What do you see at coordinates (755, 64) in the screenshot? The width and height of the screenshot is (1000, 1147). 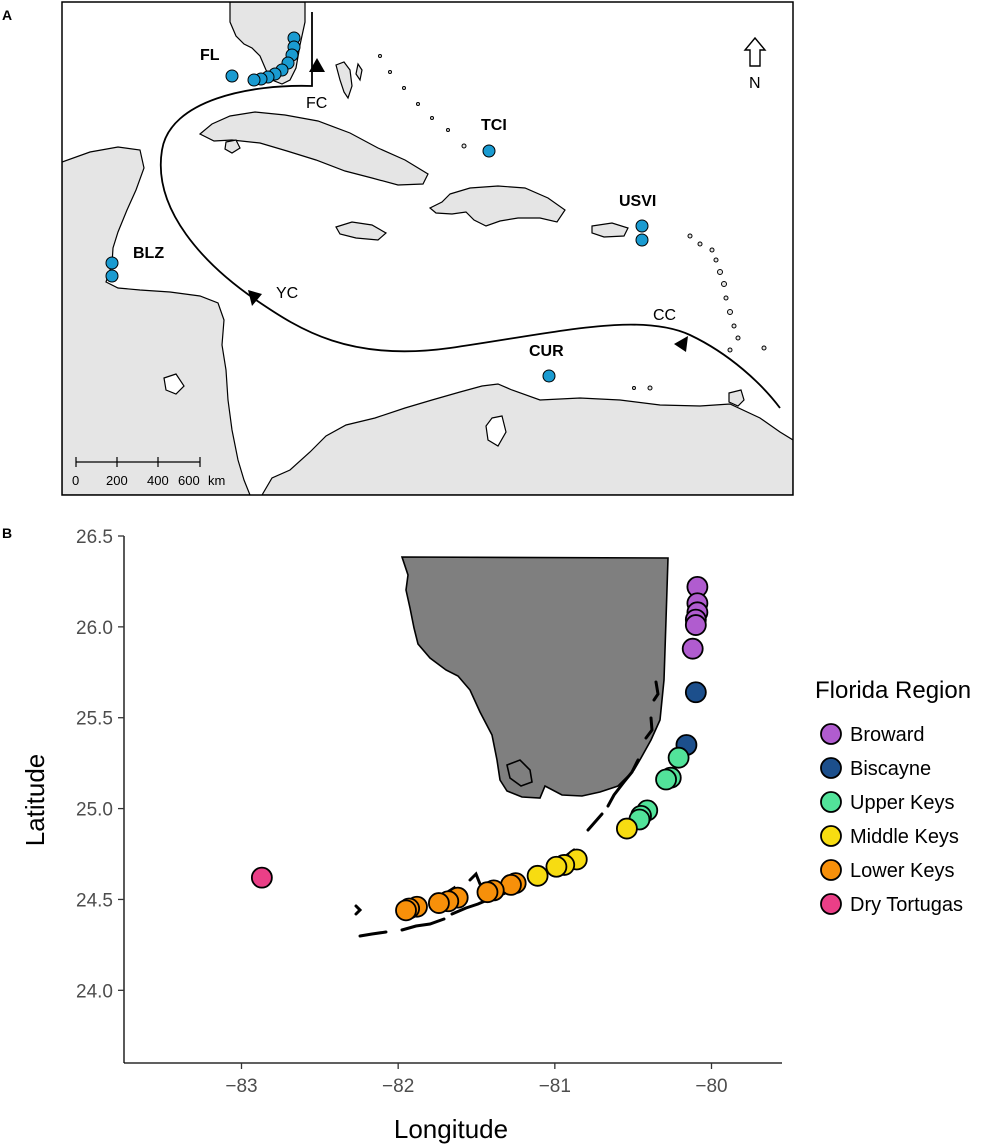 I see `north-arrow-icon: N` at bounding box center [755, 64].